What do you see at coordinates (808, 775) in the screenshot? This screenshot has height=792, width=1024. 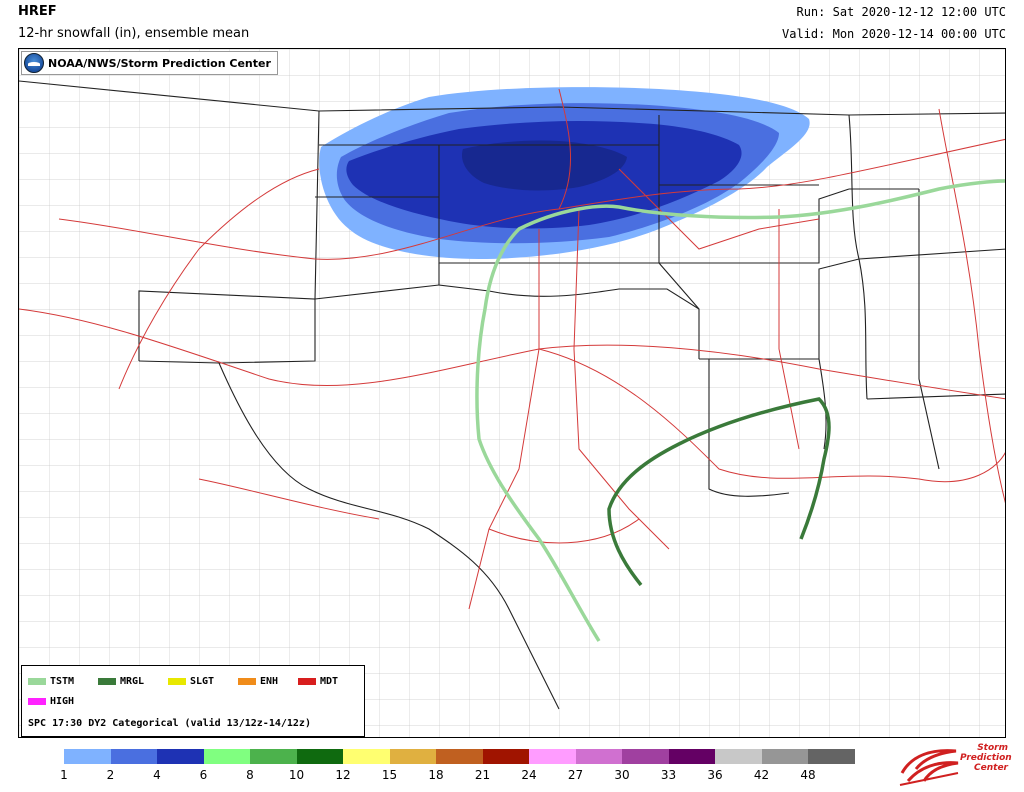 I see `colorbar-tick: 48` at bounding box center [808, 775].